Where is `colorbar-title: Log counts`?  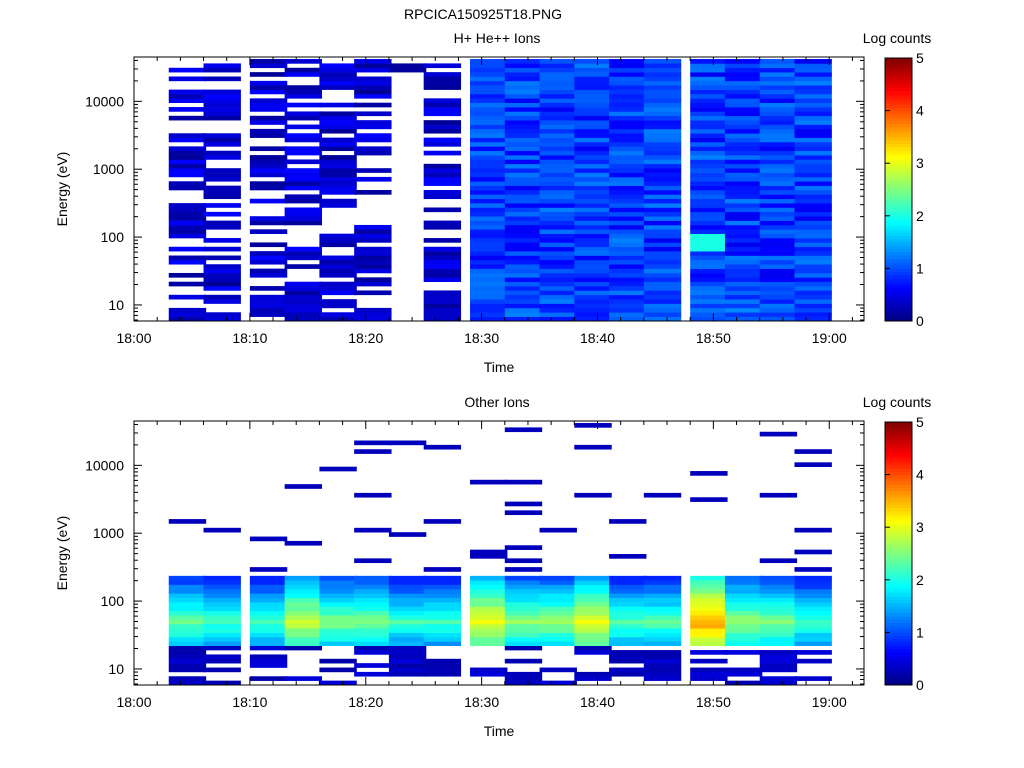
colorbar-title: Log counts is located at coordinates (897, 402).